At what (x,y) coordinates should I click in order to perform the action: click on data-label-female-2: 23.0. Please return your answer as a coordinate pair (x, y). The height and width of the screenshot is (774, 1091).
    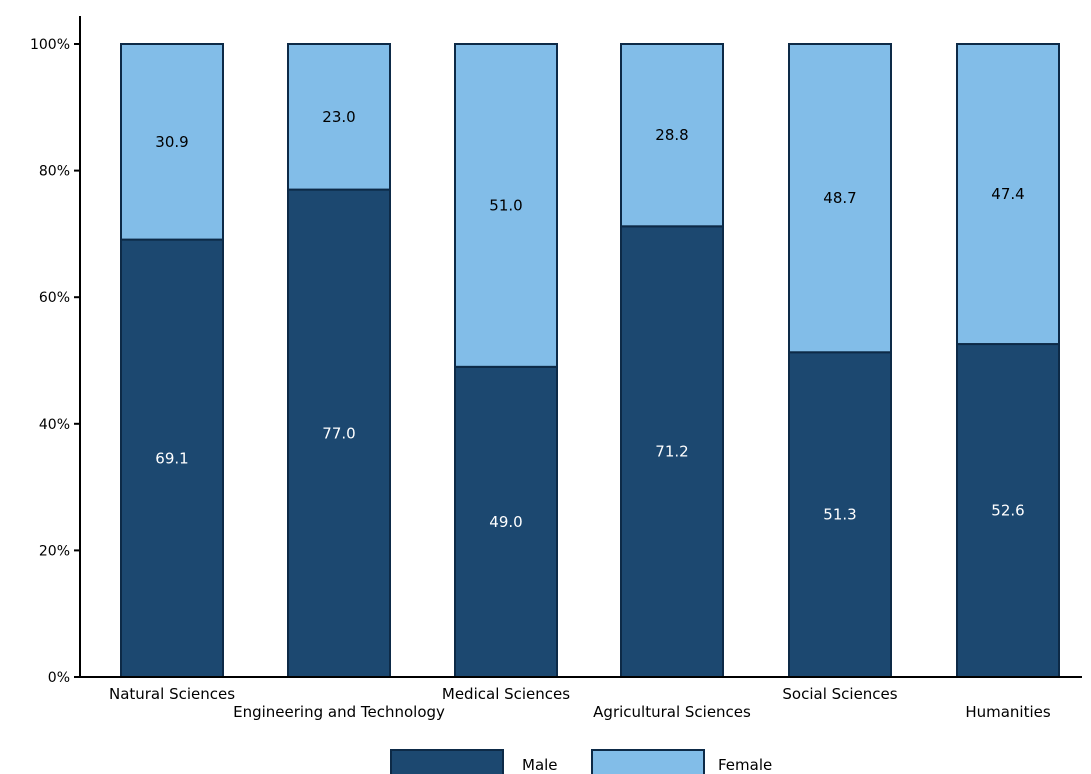
    Looking at the image, I should click on (338, 117).